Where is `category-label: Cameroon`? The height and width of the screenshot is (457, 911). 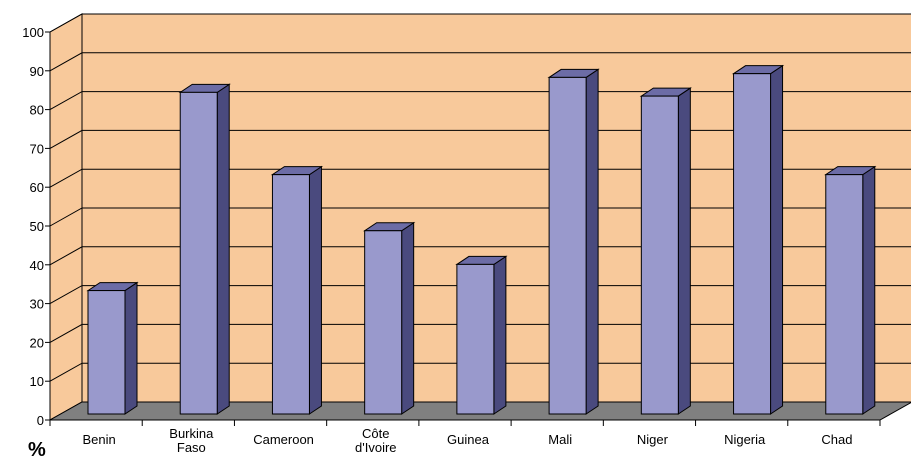 category-label: Cameroon is located at coordinates (283, 439).